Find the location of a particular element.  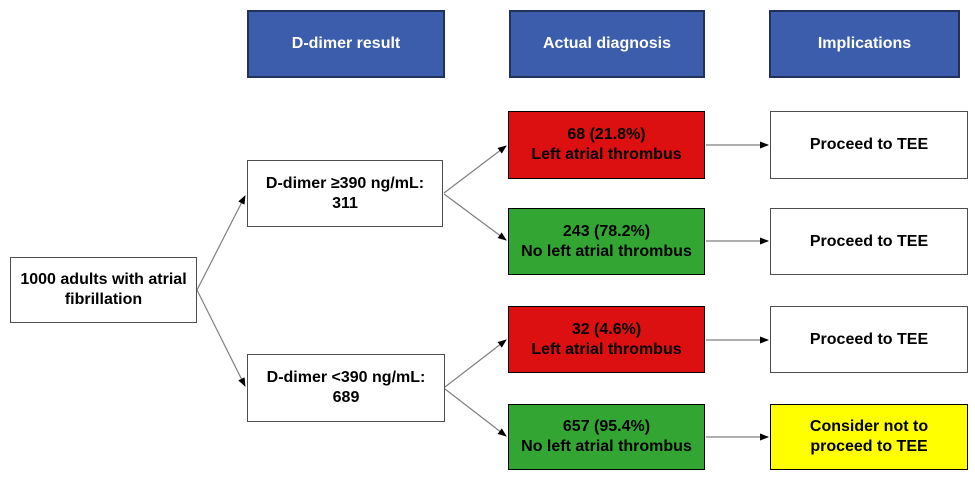

column-header-label: Actual diagnosis is located at coordinates (607, 44).